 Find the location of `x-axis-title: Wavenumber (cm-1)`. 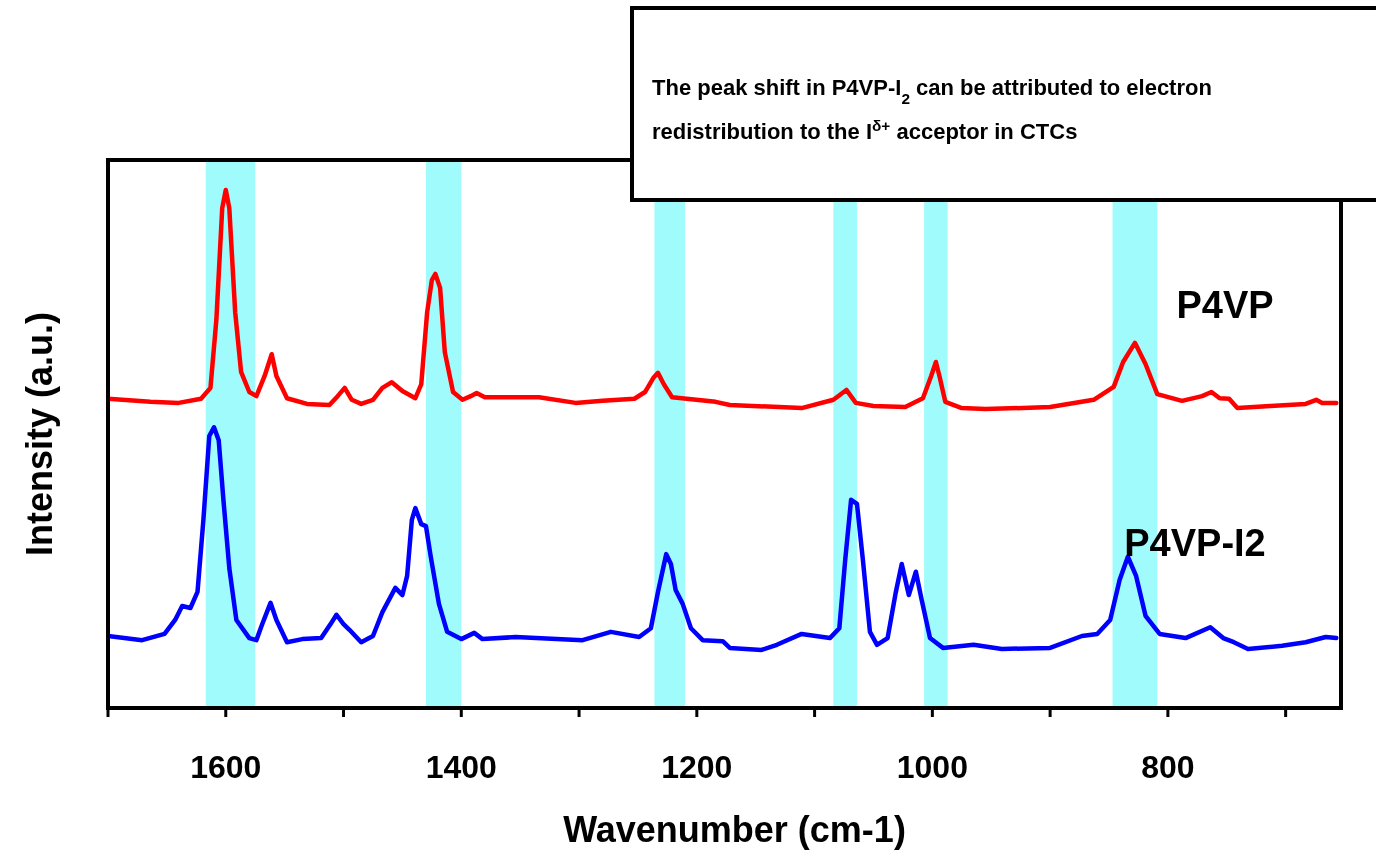

x-axis-title: Wavenumber (cm-1) is located at coordinates (734, 829).